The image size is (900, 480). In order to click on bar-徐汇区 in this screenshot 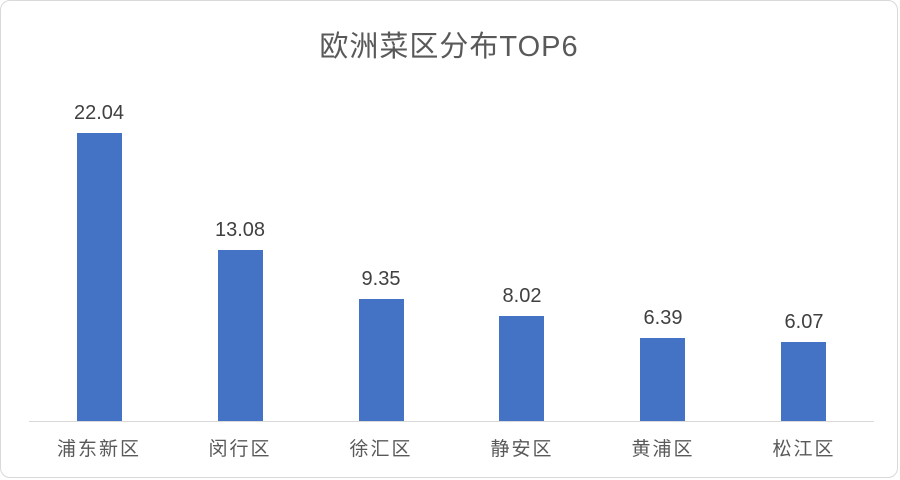, I will do `click(381, 360)`.